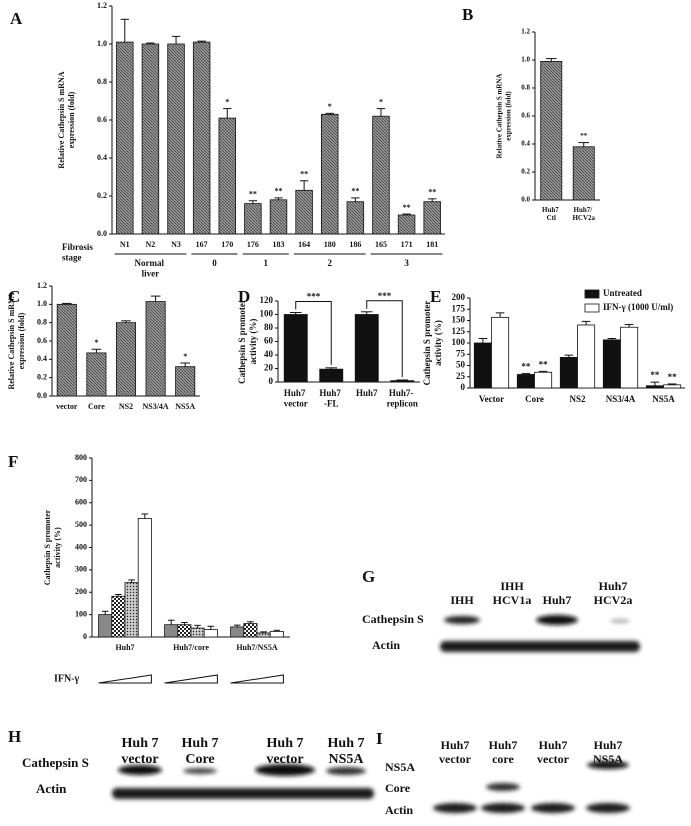 The height and width of the screenshot is (826, 691). What do you see at coordinates (461, 376) in the screenshot?
I see `y-tick-label: 25` at bounding box center [461, 376].